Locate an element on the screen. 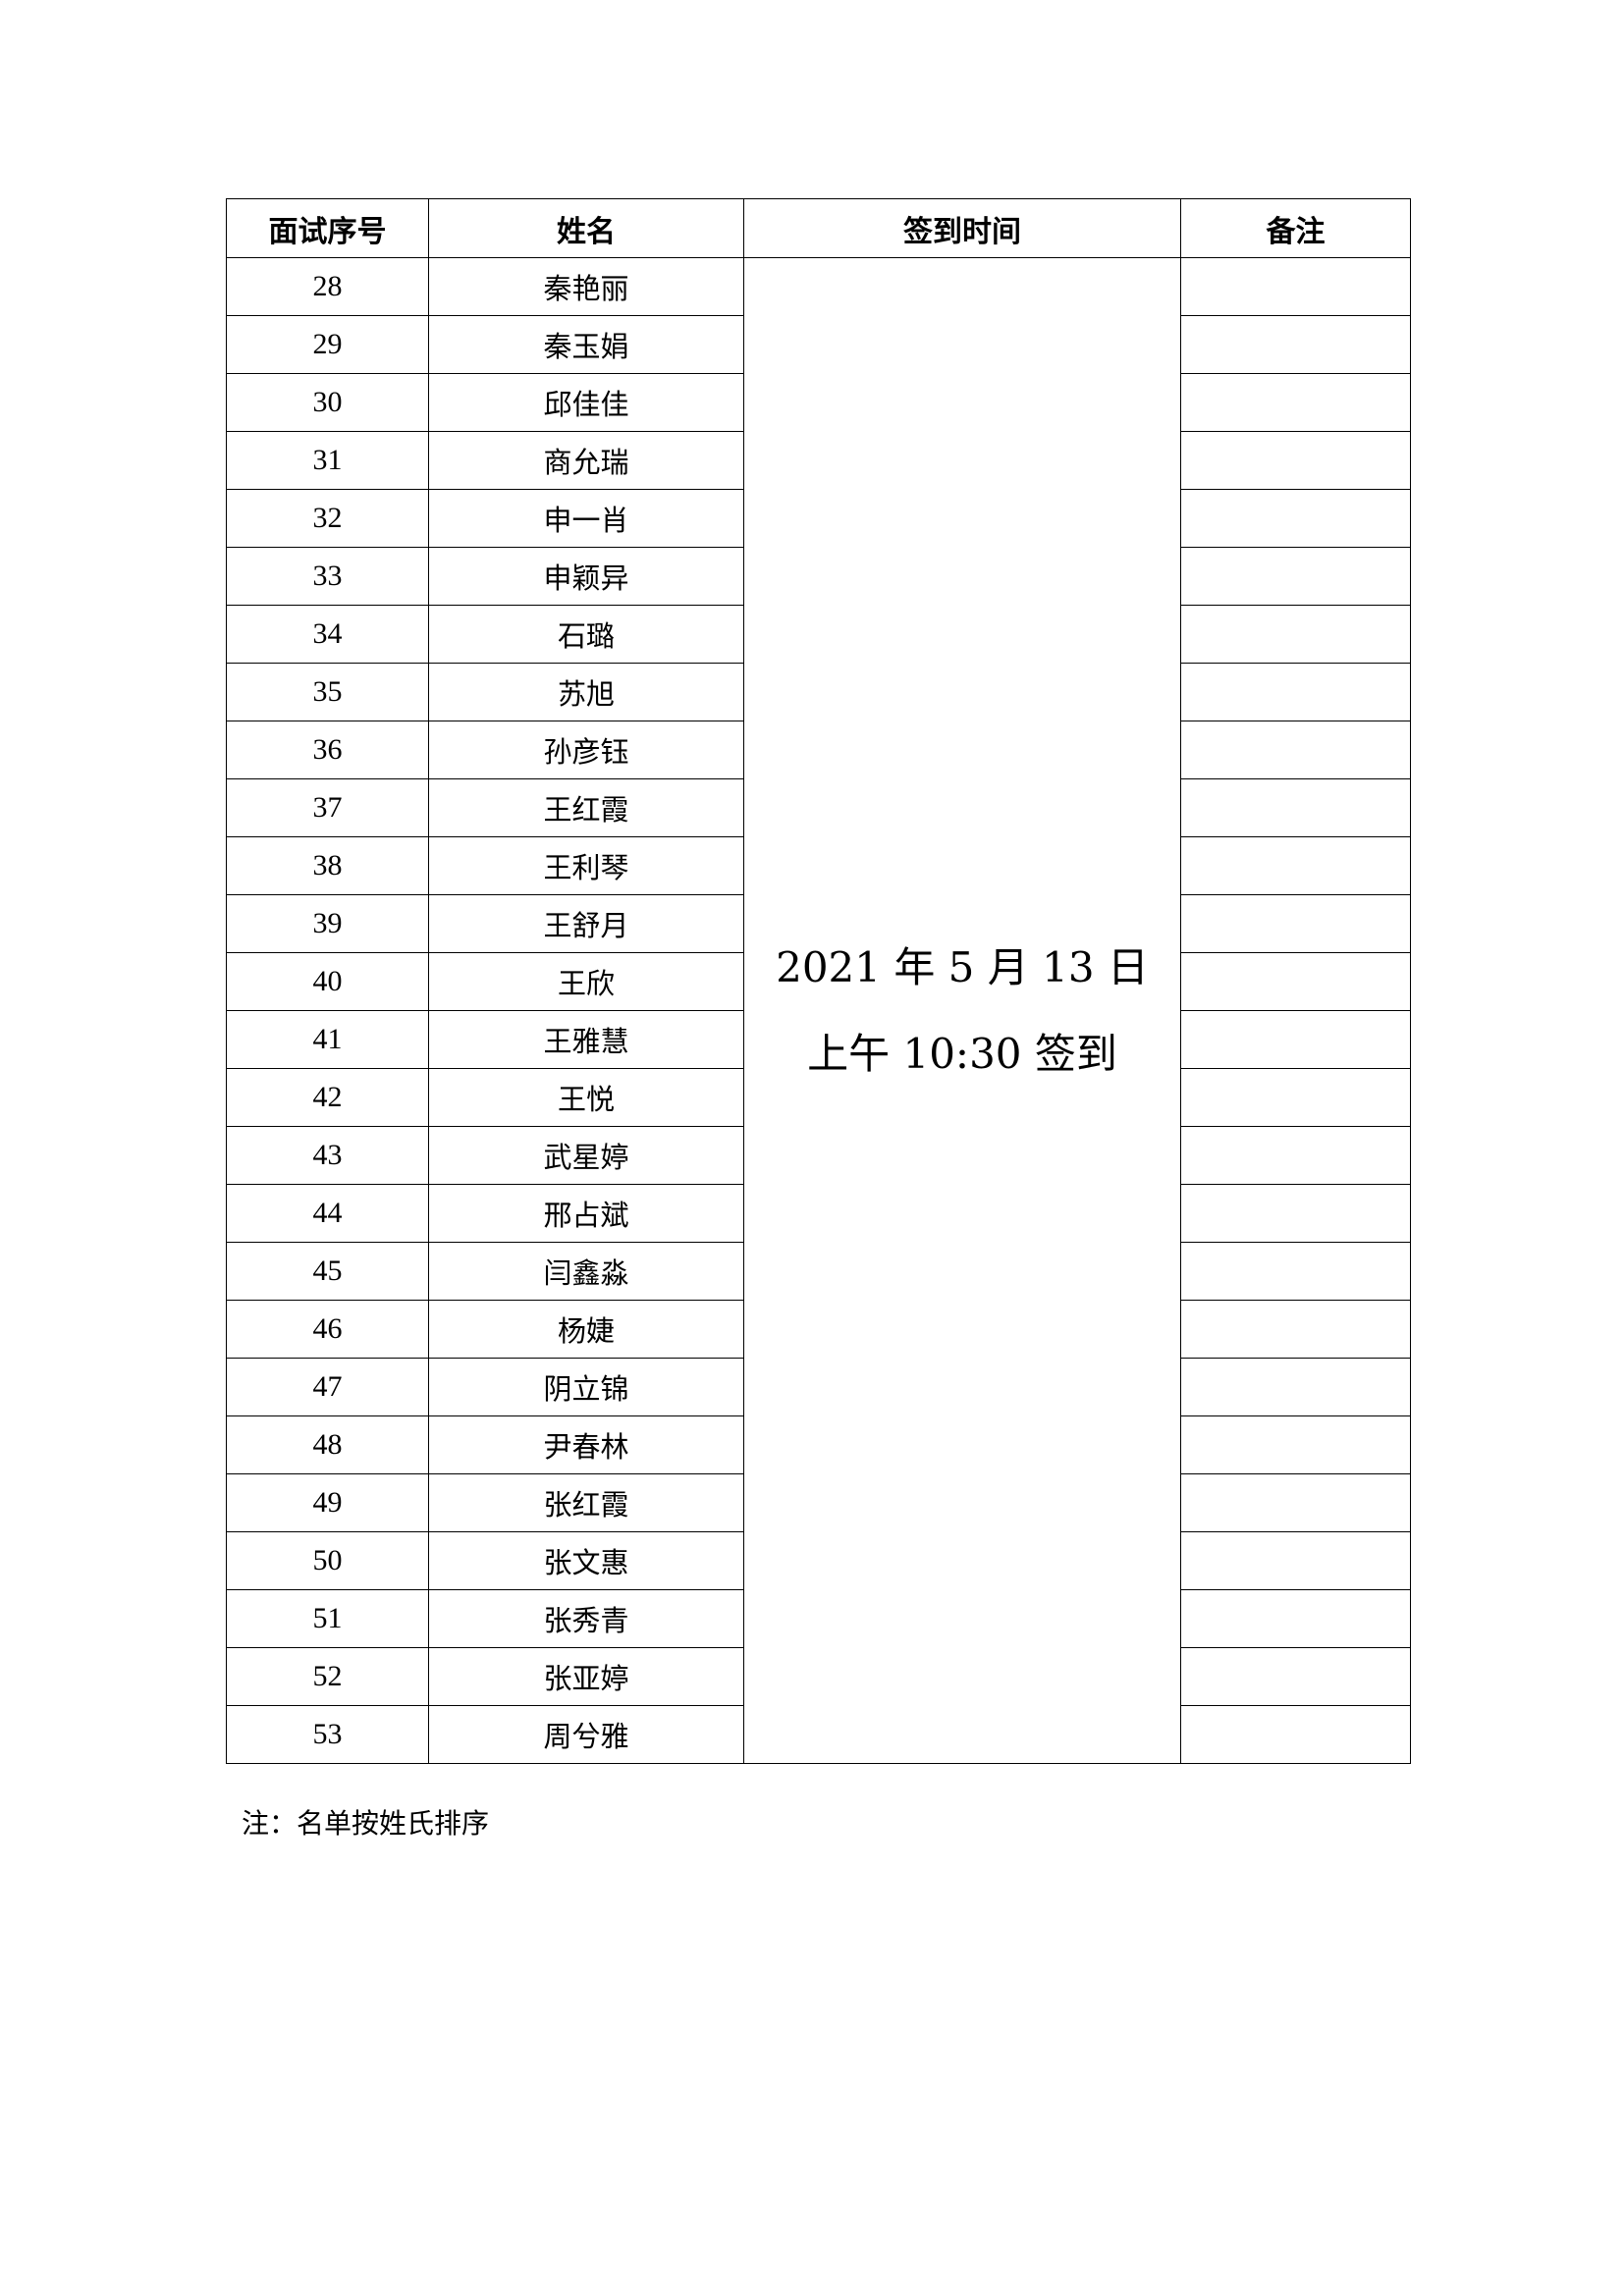  table-row: 37 王红霞 is located at coordinates (818, 807).